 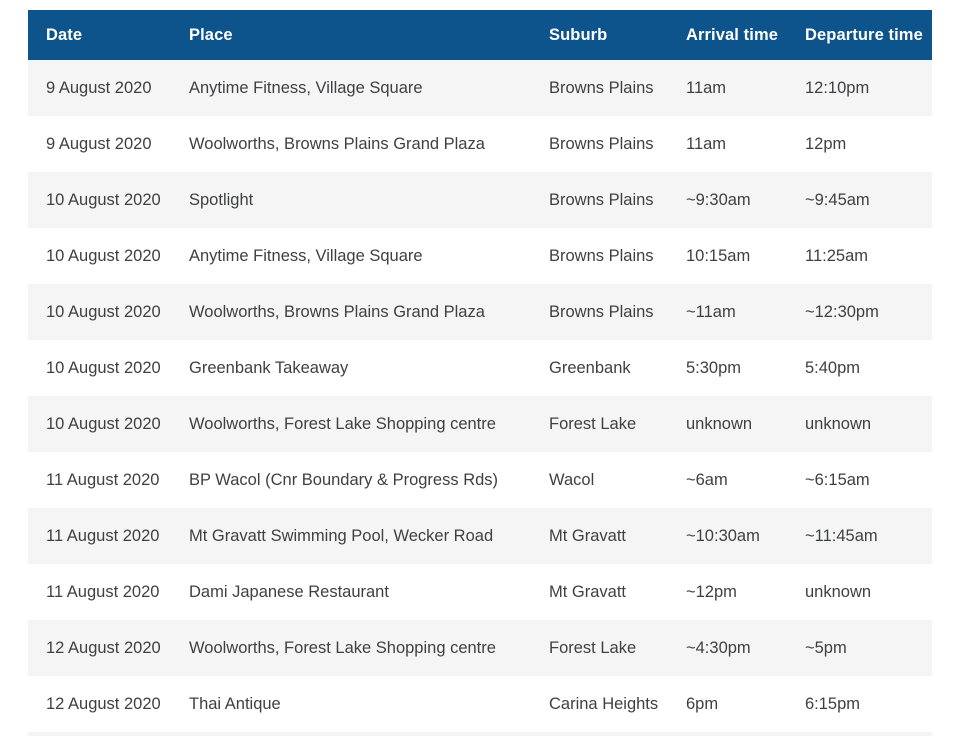 What do you see at coordinates (718, 647) in the screenshot?
I see `cell-arrival-time: ~4:30pm` at bounding box center [718, 647].